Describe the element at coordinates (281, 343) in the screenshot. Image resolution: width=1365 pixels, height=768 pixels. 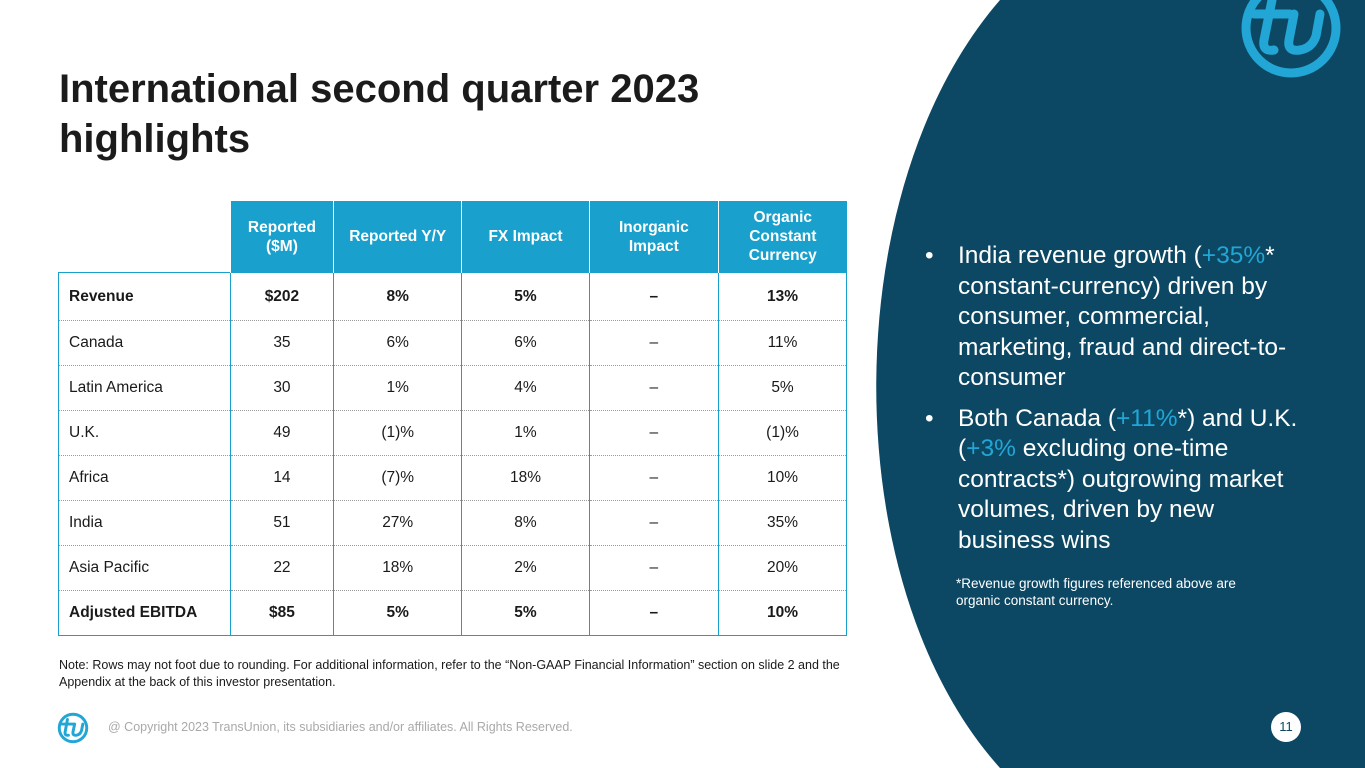
I see `cell-reported-m: 35` at that location.